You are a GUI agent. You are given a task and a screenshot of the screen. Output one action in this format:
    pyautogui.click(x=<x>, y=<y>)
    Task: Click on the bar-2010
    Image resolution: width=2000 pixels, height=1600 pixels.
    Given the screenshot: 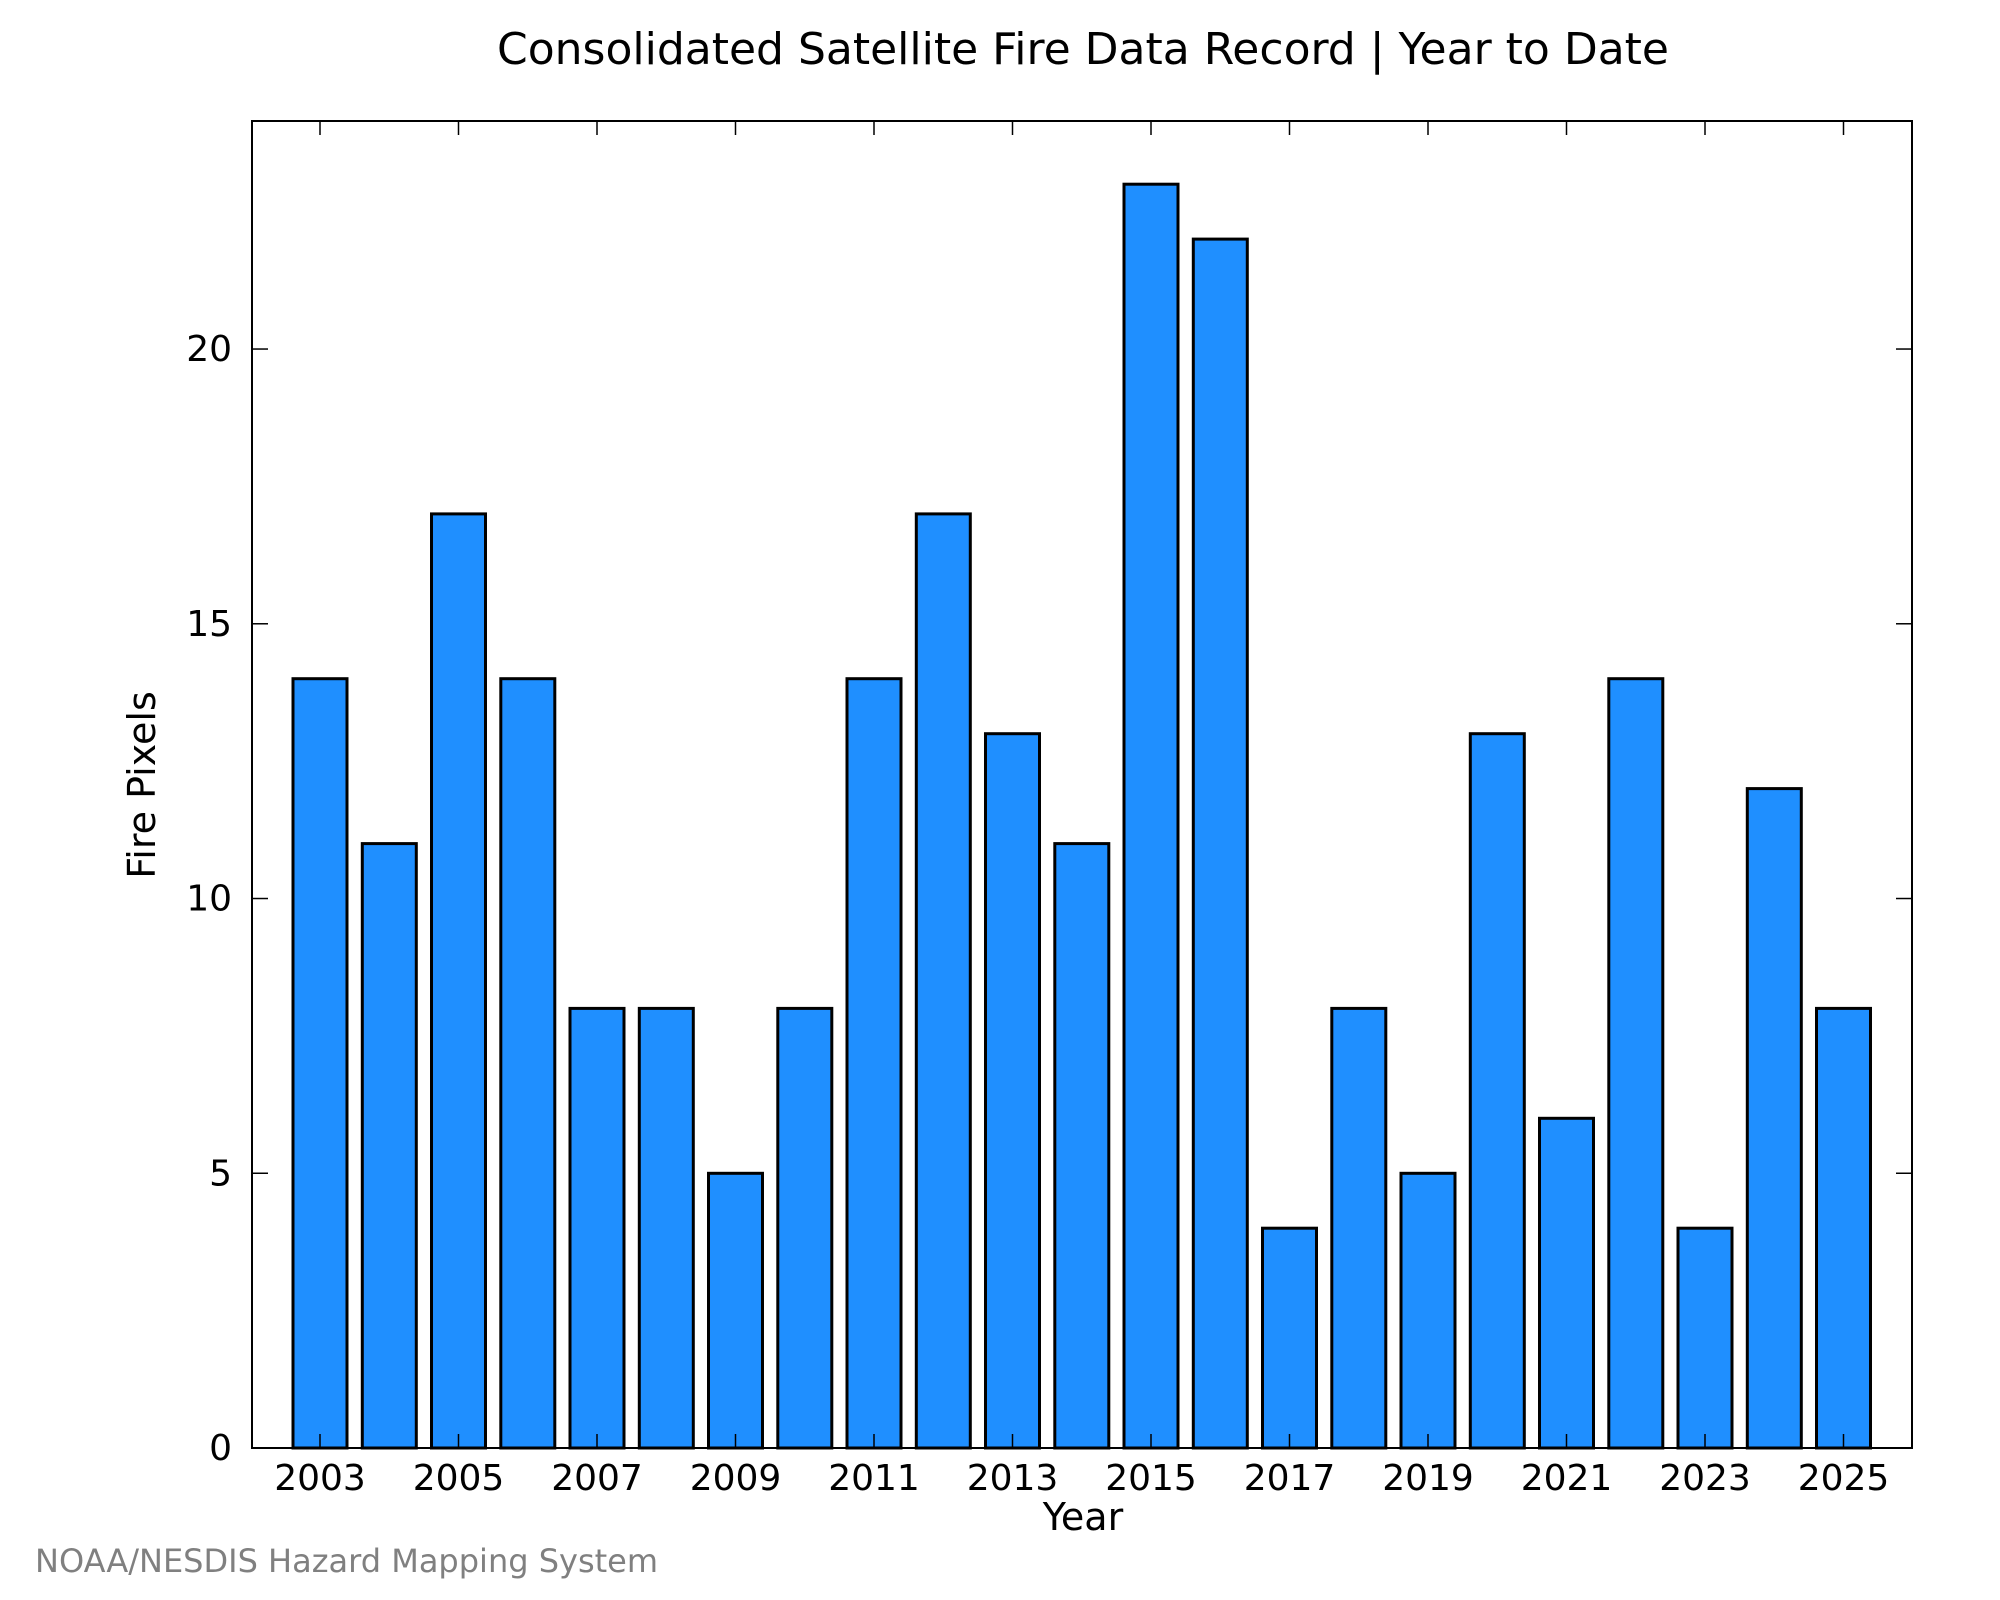 What is the action you would take?
    pyautogui.click(x=805, y=1228)
    